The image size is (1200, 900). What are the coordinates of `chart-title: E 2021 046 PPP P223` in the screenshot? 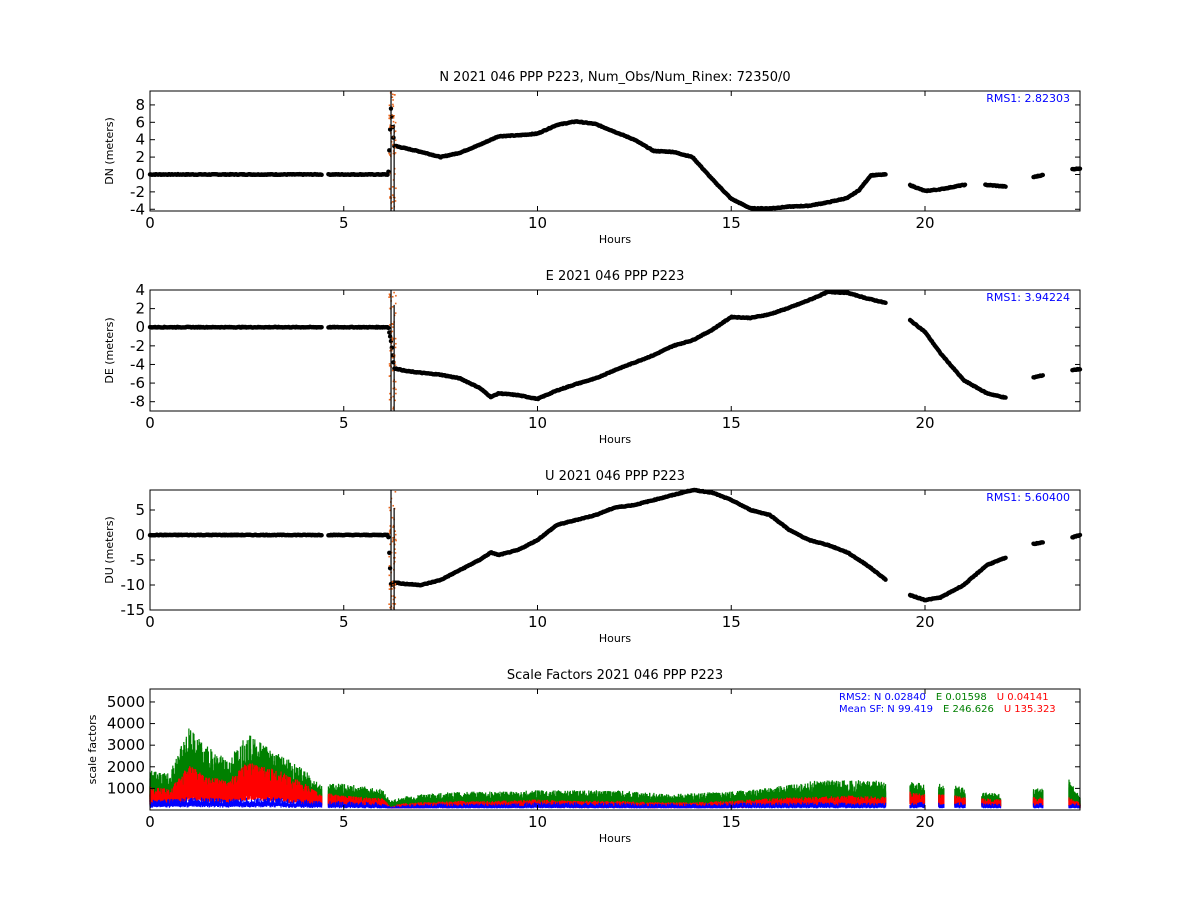 It's located at (615, 276).